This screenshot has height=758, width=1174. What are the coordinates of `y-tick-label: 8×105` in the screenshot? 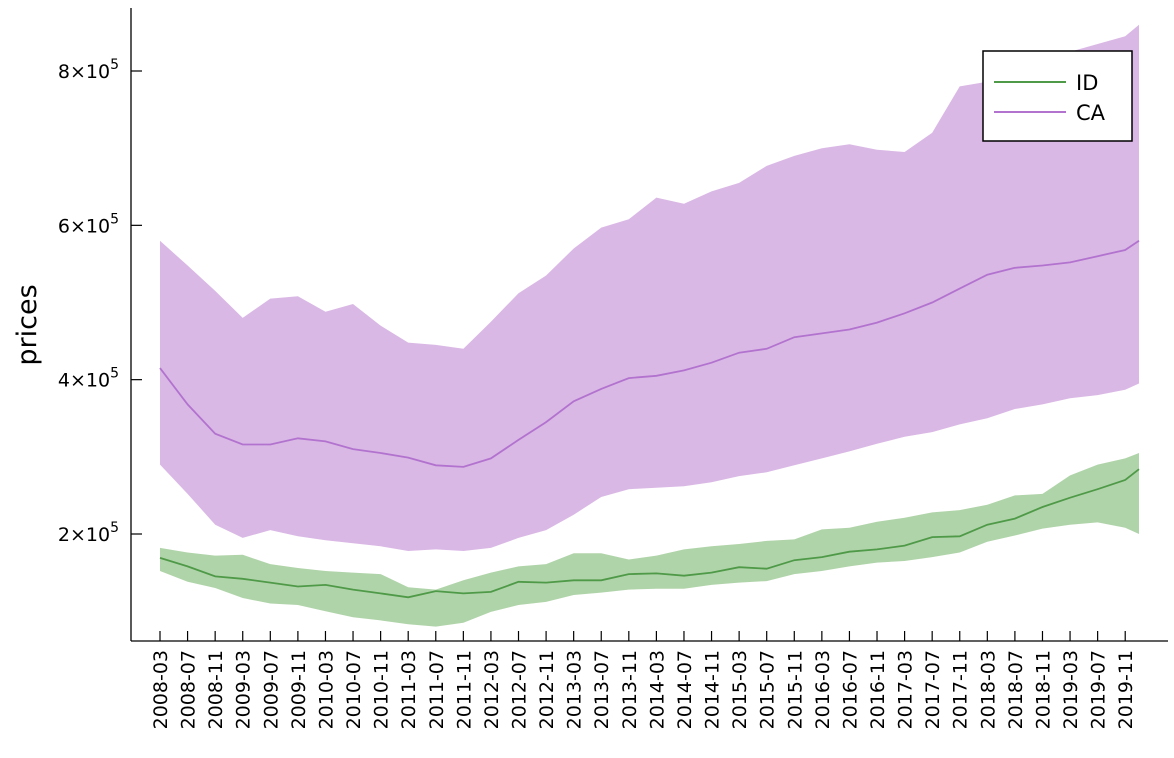 It's located at (88, 70).